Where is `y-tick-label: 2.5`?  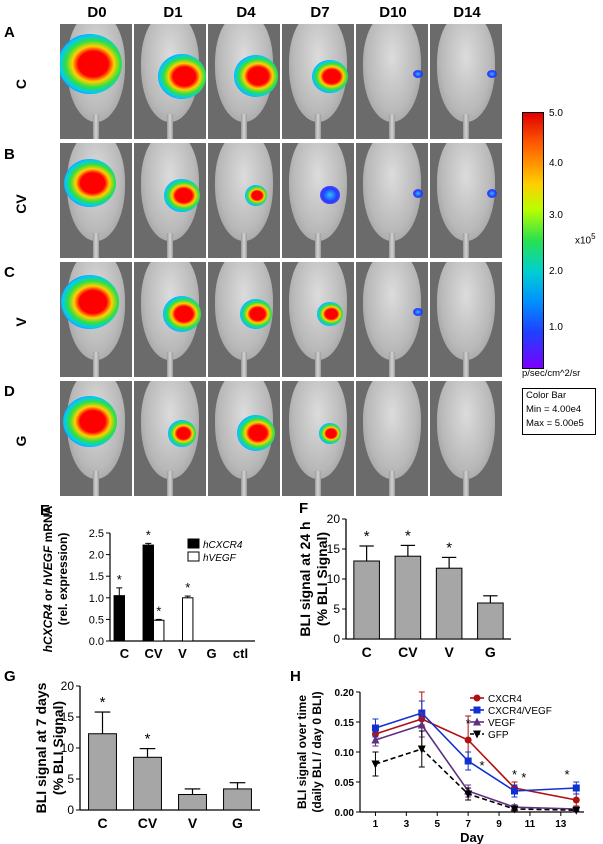 y-tick-label: 2.5 is located at coordinates (96, 534).